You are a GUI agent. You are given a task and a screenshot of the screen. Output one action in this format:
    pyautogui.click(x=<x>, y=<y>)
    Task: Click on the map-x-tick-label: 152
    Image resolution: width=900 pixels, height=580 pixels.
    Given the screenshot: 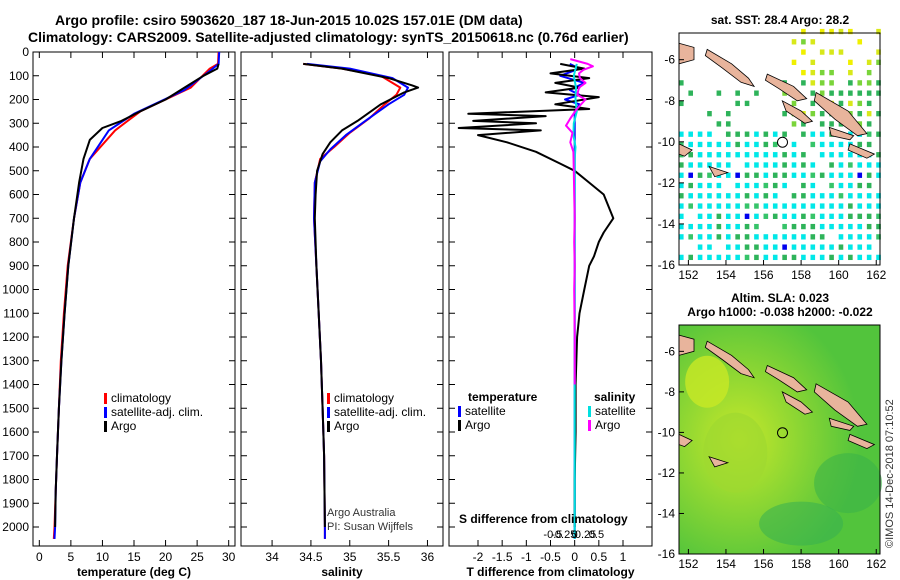 What is the action you would take?
    pyautogui.click(x=688, y=275)
    